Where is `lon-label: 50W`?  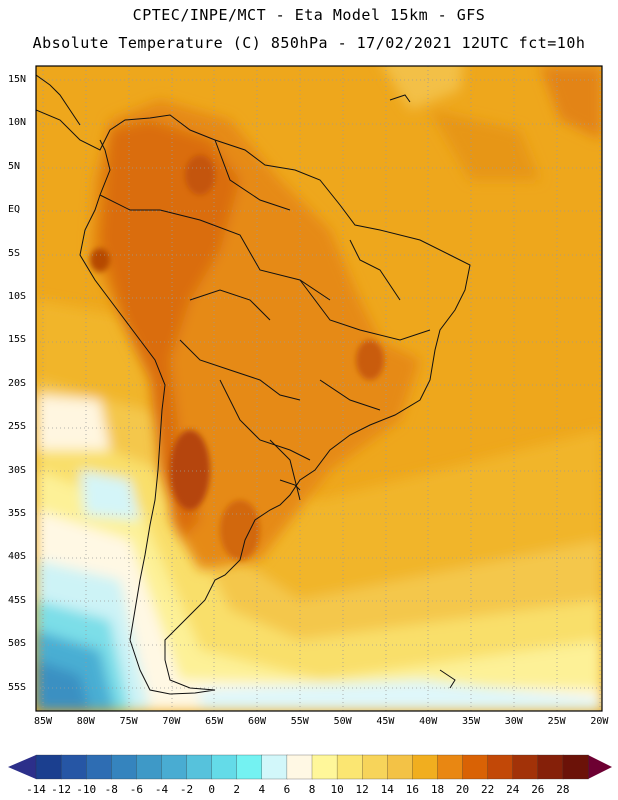
lon-label: 50W is located at coordinates (342, 721).